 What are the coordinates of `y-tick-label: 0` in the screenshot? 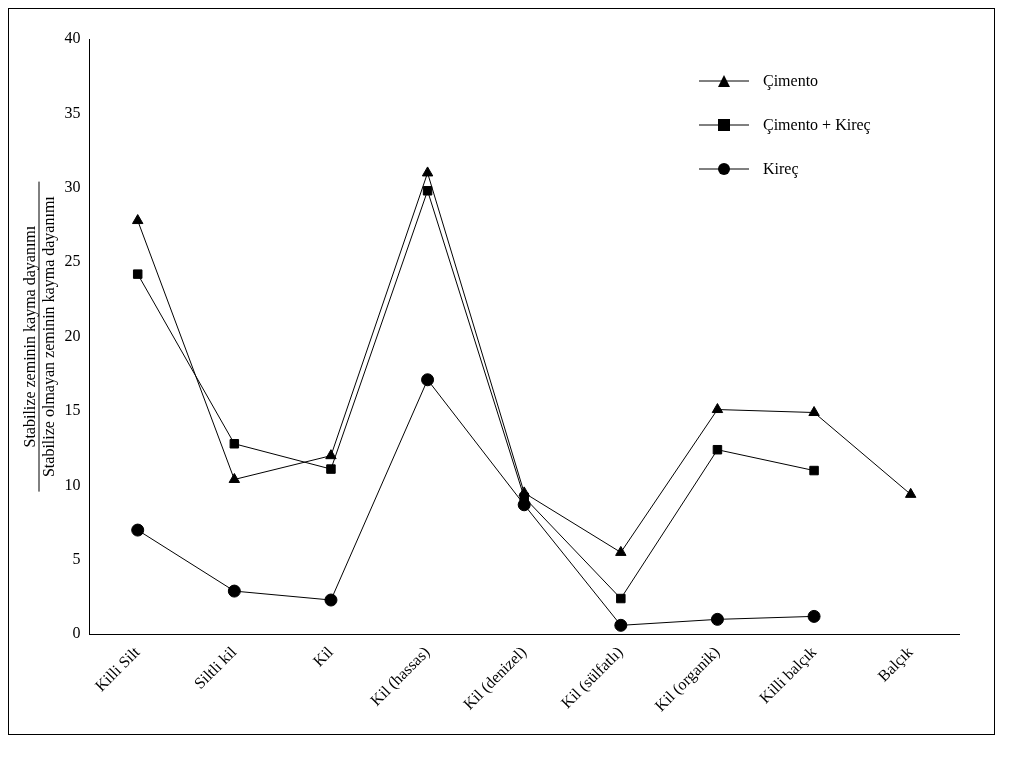 It's located at (76, 633).